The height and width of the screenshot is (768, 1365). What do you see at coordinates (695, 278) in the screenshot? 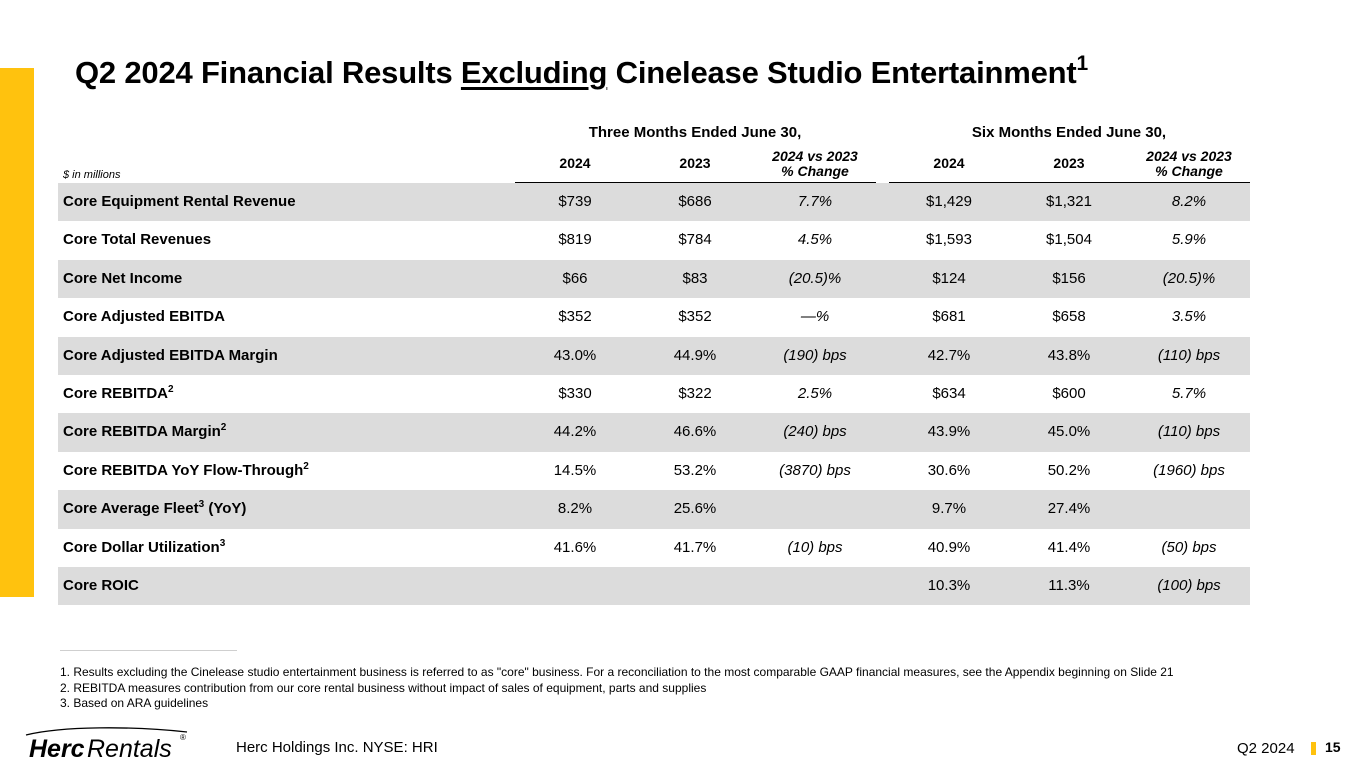
I see `table-cell: $83` at bounding box center [695, 278].